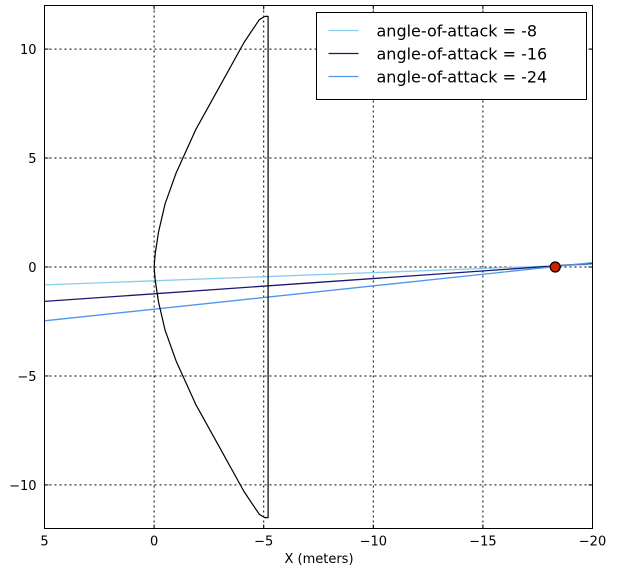 Image resolution: width=619 pixels, height=570 pixels. Describe the element at coordinates (318, 559) in the screenshot. I see `x-axis-label: X (meters)` at that location.